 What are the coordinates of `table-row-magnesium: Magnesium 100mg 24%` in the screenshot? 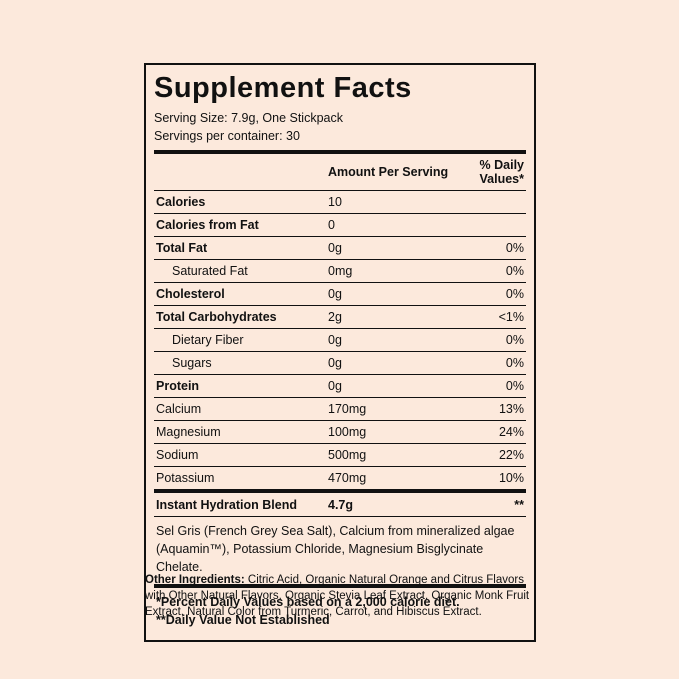 It's located at (340, 433).